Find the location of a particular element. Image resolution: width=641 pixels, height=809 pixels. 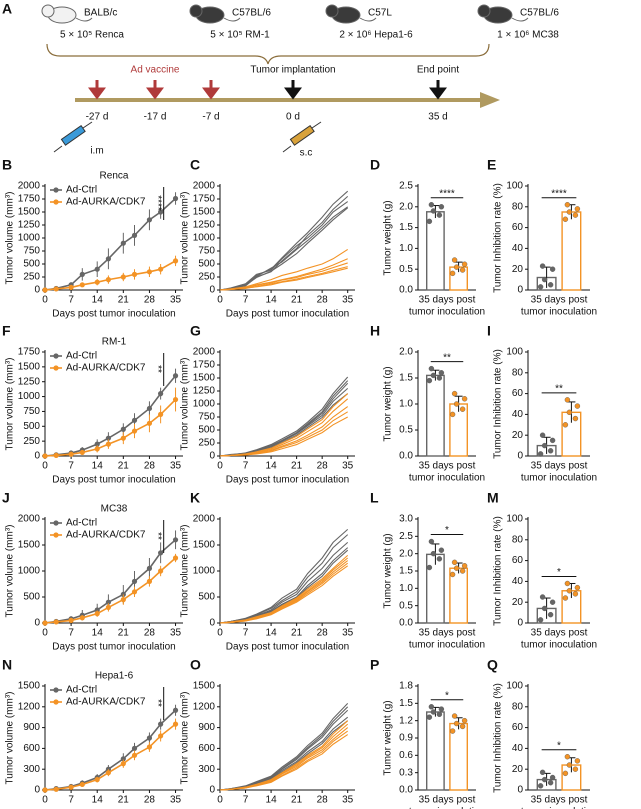

significance: **** is located at coordinates (559, 193).